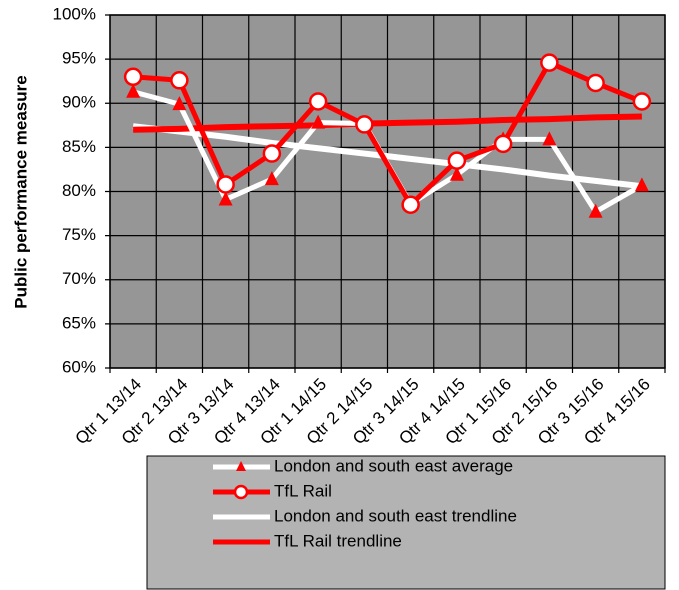  I want to click on y-tick-label: 65%, so click(79, 322).